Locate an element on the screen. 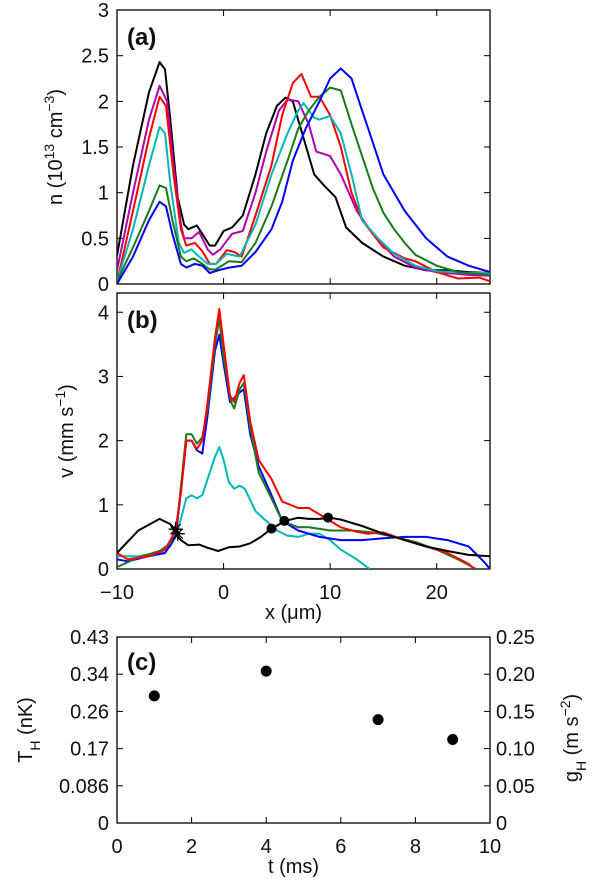  x-tick-label: −10 is located at coordinates (117, 593).